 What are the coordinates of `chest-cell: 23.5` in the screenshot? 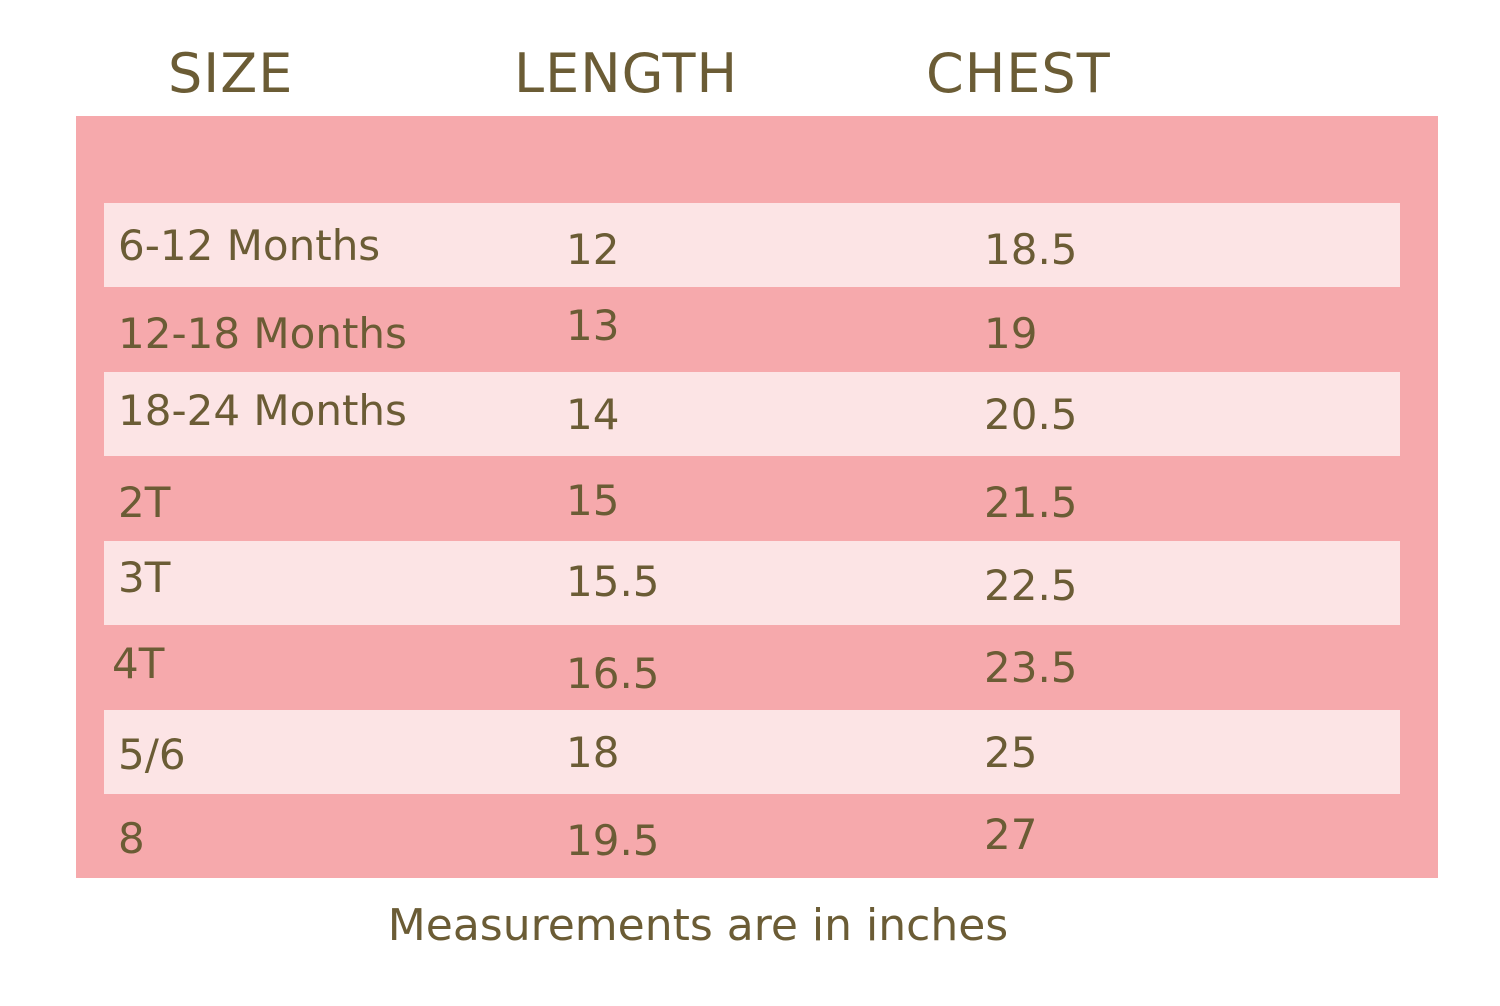 It's located at (1031, 667).